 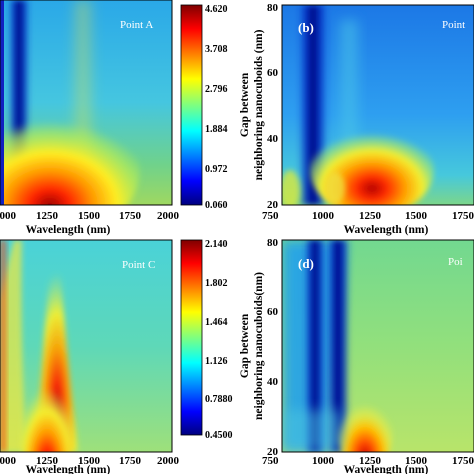 I want to click on panel-d-y-label-line-2: neighboring nanocuboids(nm), so click(x=259, y=346).